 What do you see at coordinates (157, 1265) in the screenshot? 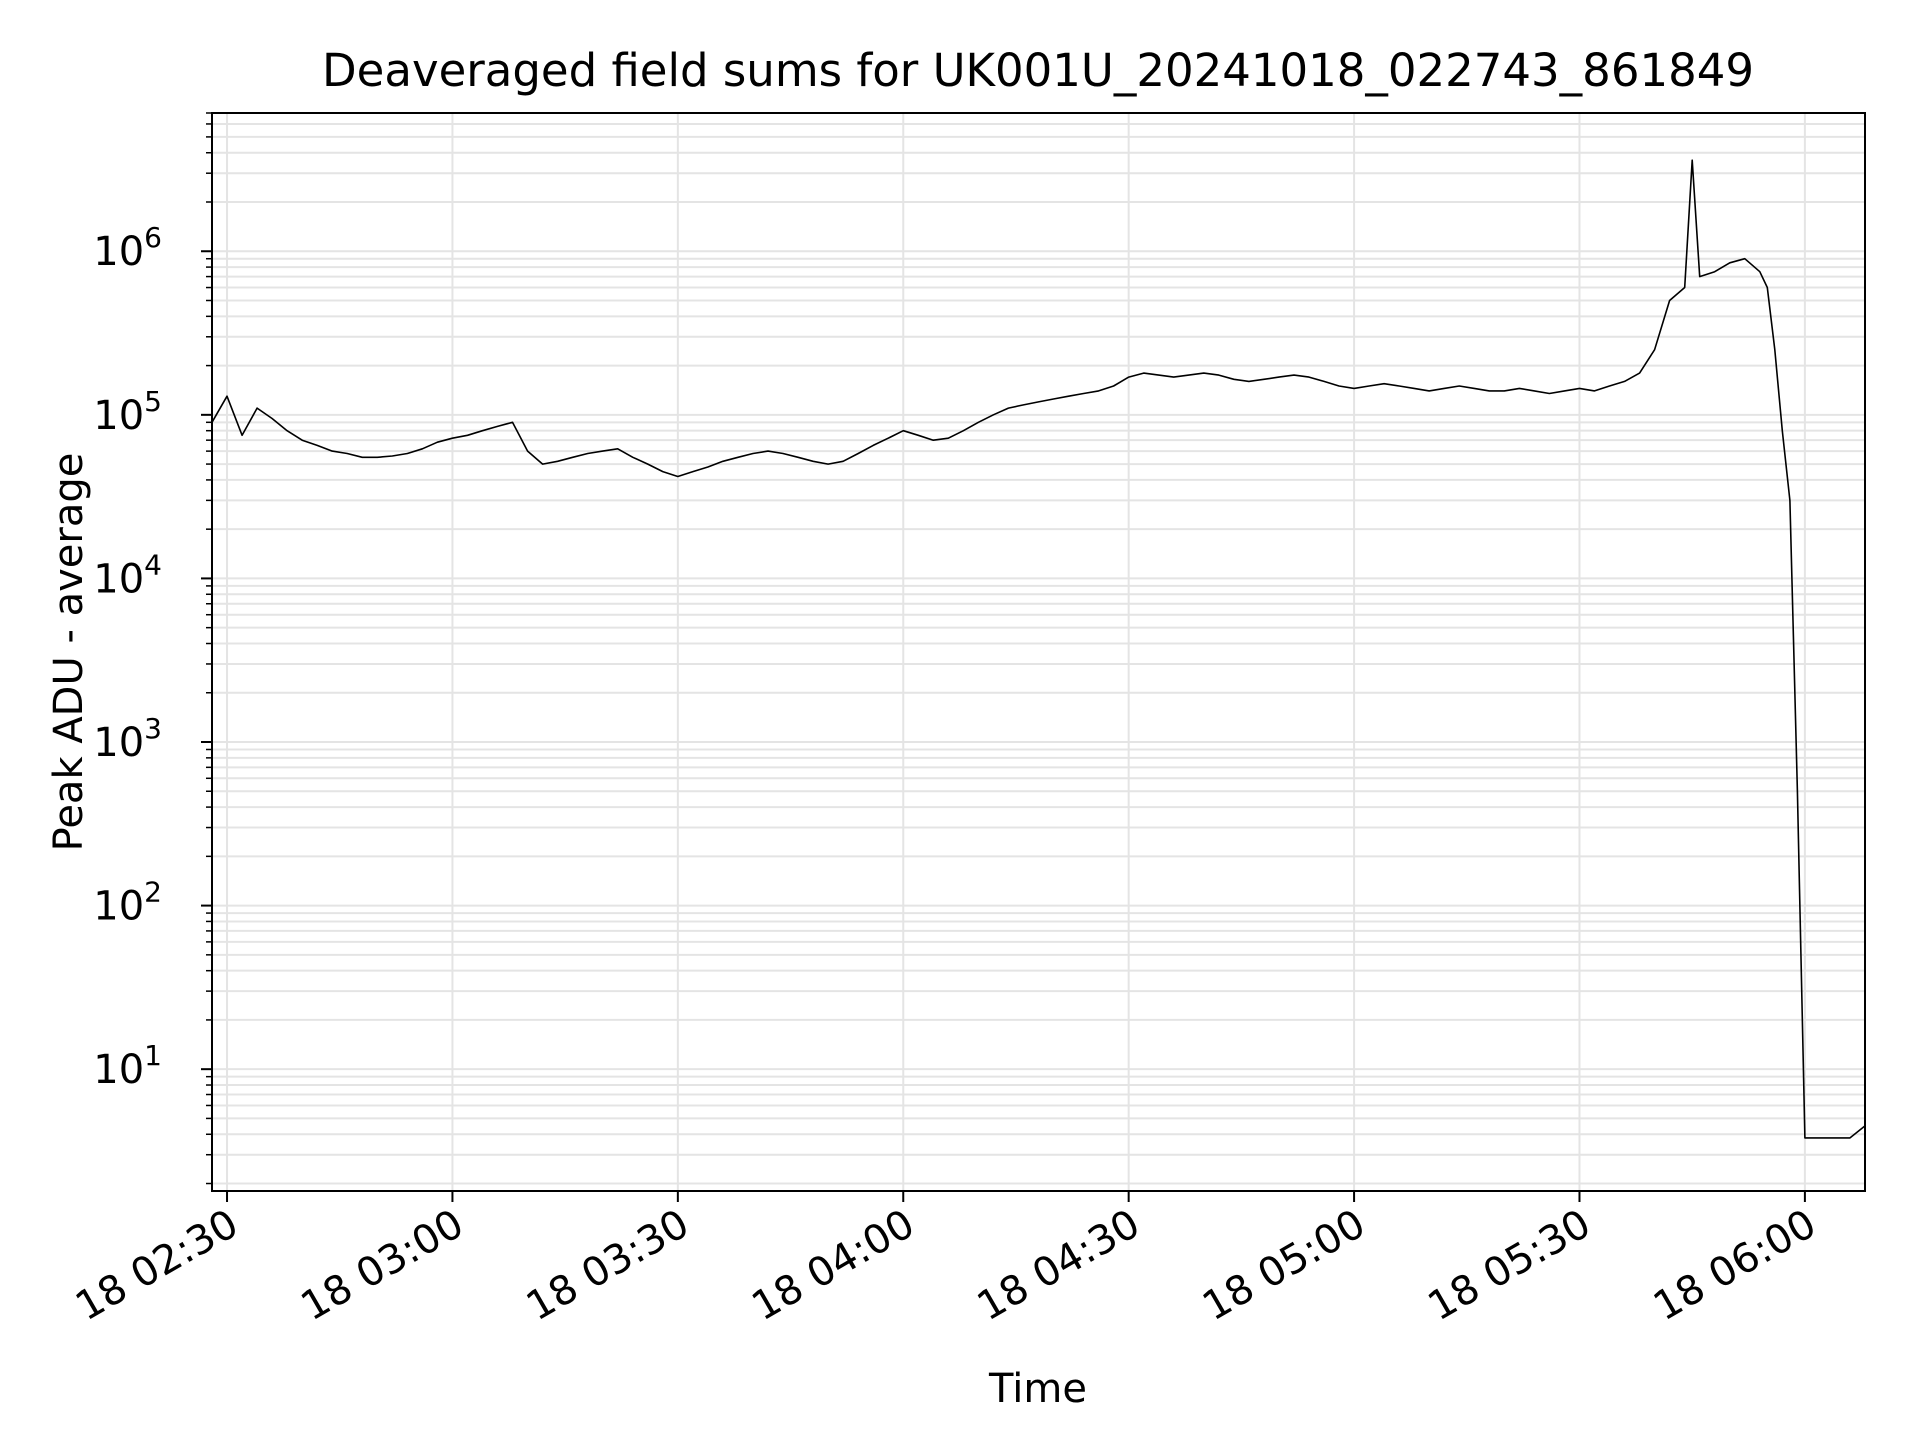
I see `x-tick-label: 18 02:30` at bounding box center [157, 1265].